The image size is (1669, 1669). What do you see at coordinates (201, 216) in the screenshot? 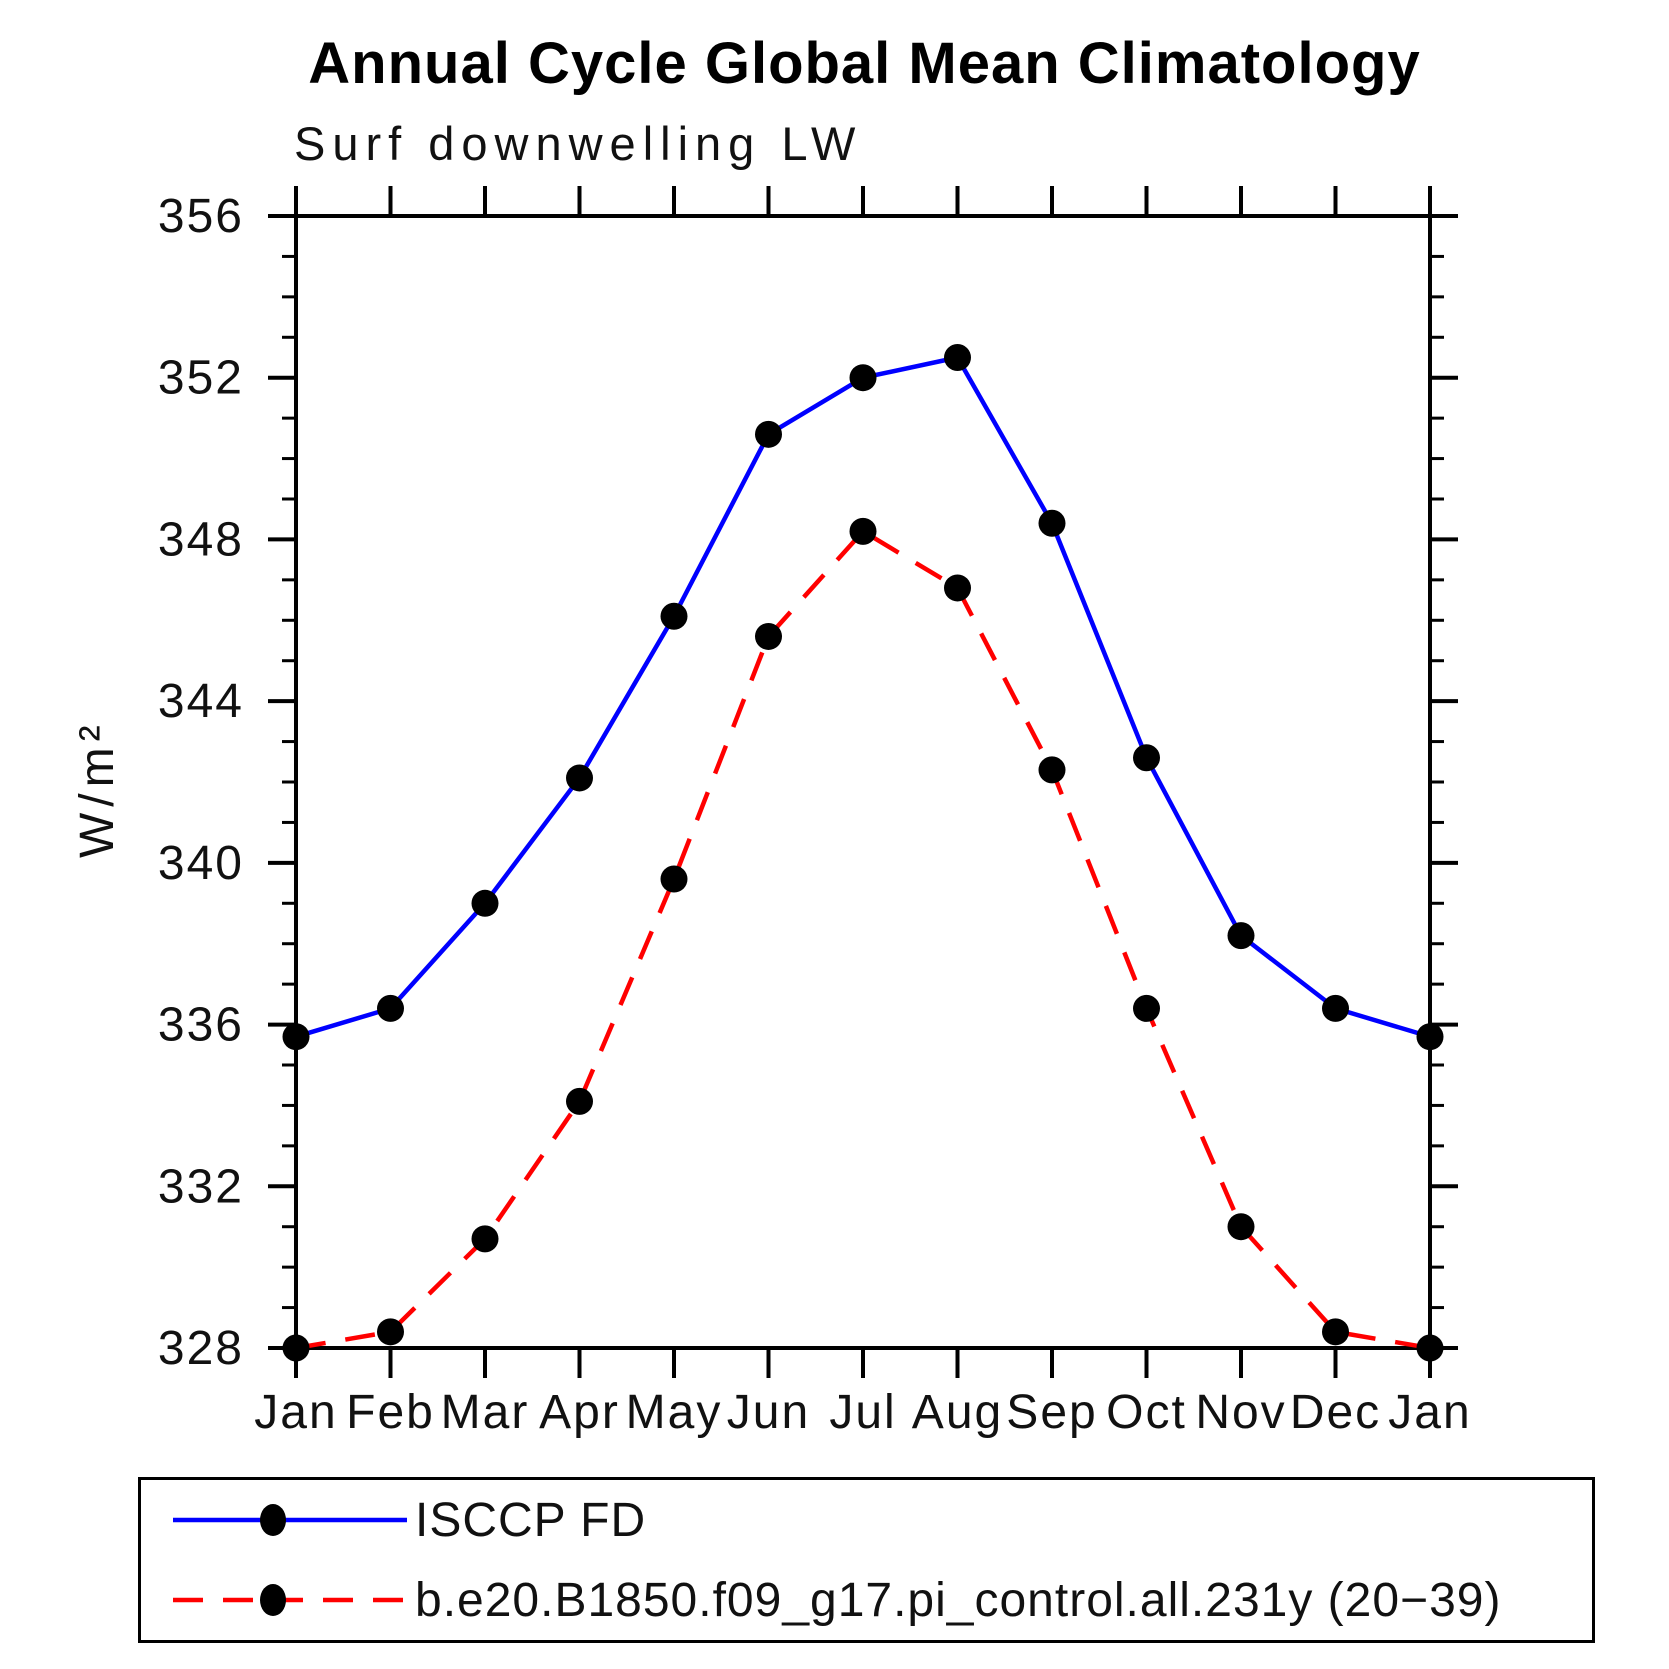
I see `y-tick-label: 356` at bounding box center [201, 216].